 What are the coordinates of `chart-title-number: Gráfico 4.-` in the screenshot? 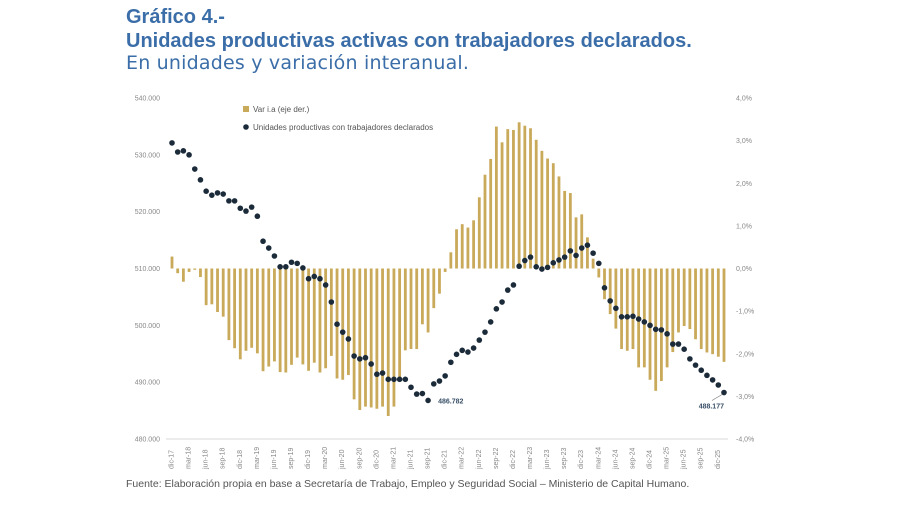 It's located at (175, 17).